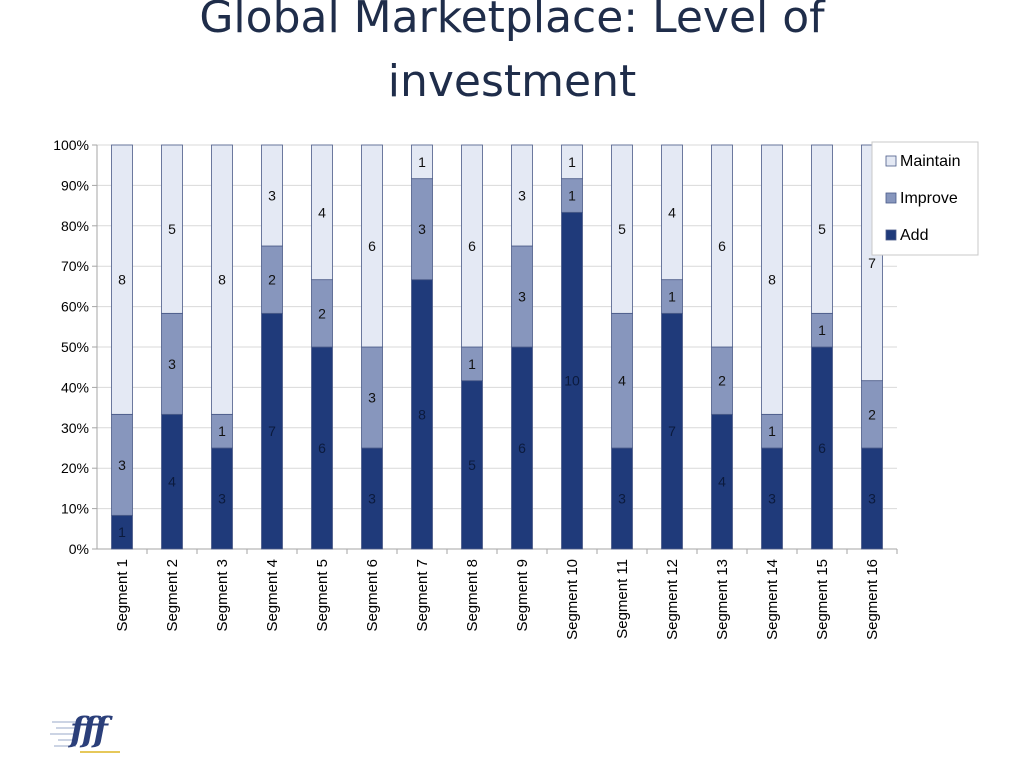  What do you see at coordinates (512, 81) in the screenshot?
I see `title-line-2: investment` at bounding box center [512, 81].